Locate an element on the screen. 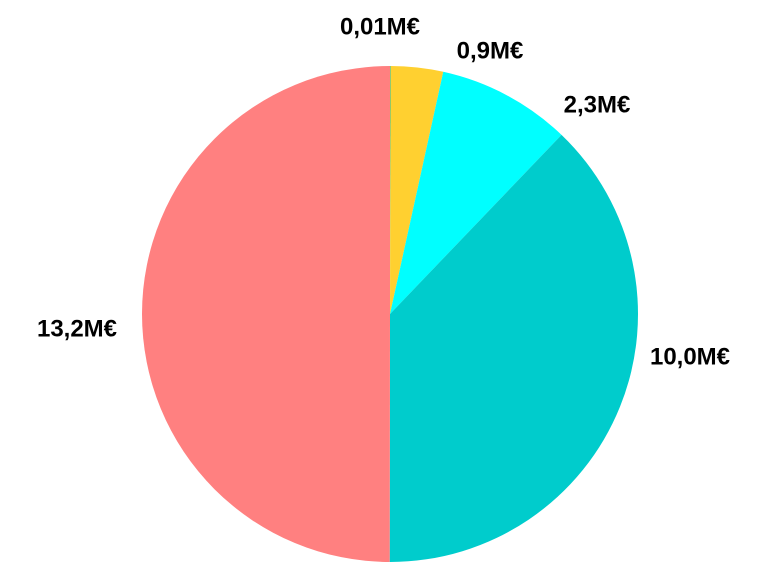 Image resolution: width=760 pixels, height=562 pixels. slice-label: 2,3M€ is located at coordinates (597, 104).